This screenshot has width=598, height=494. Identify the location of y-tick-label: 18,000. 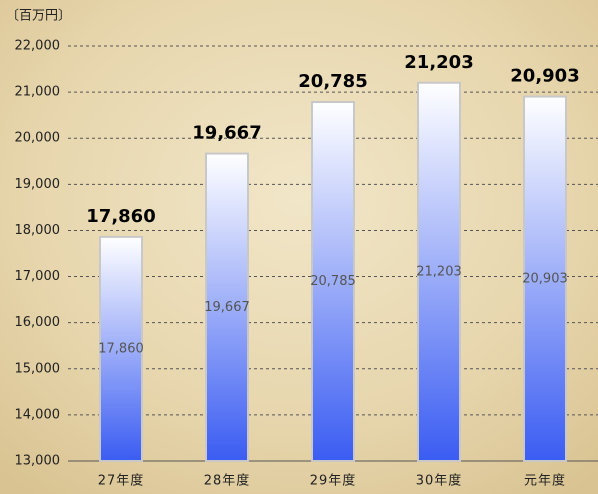
(38, 230).